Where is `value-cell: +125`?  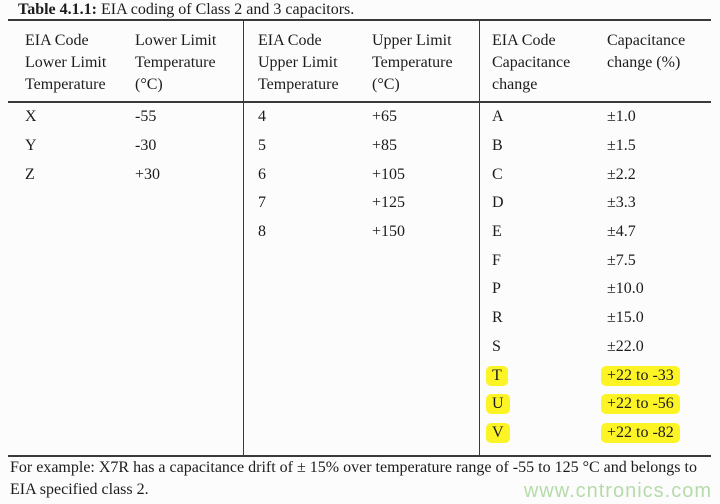
value-cell: +125 is located at coordinates (389, 203).